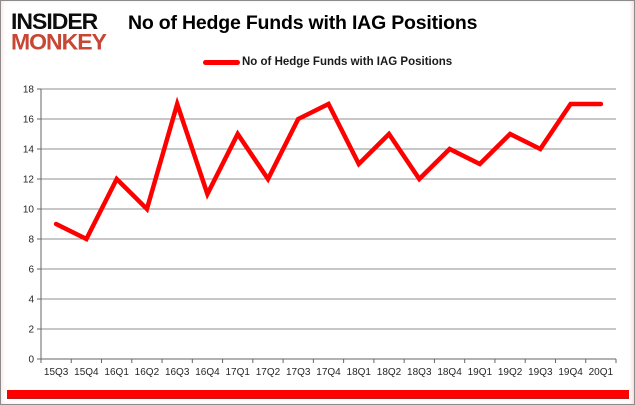 The image size is (635, 405). I want to click on logo-monkey-text: MONKEY, so click(59, 42).